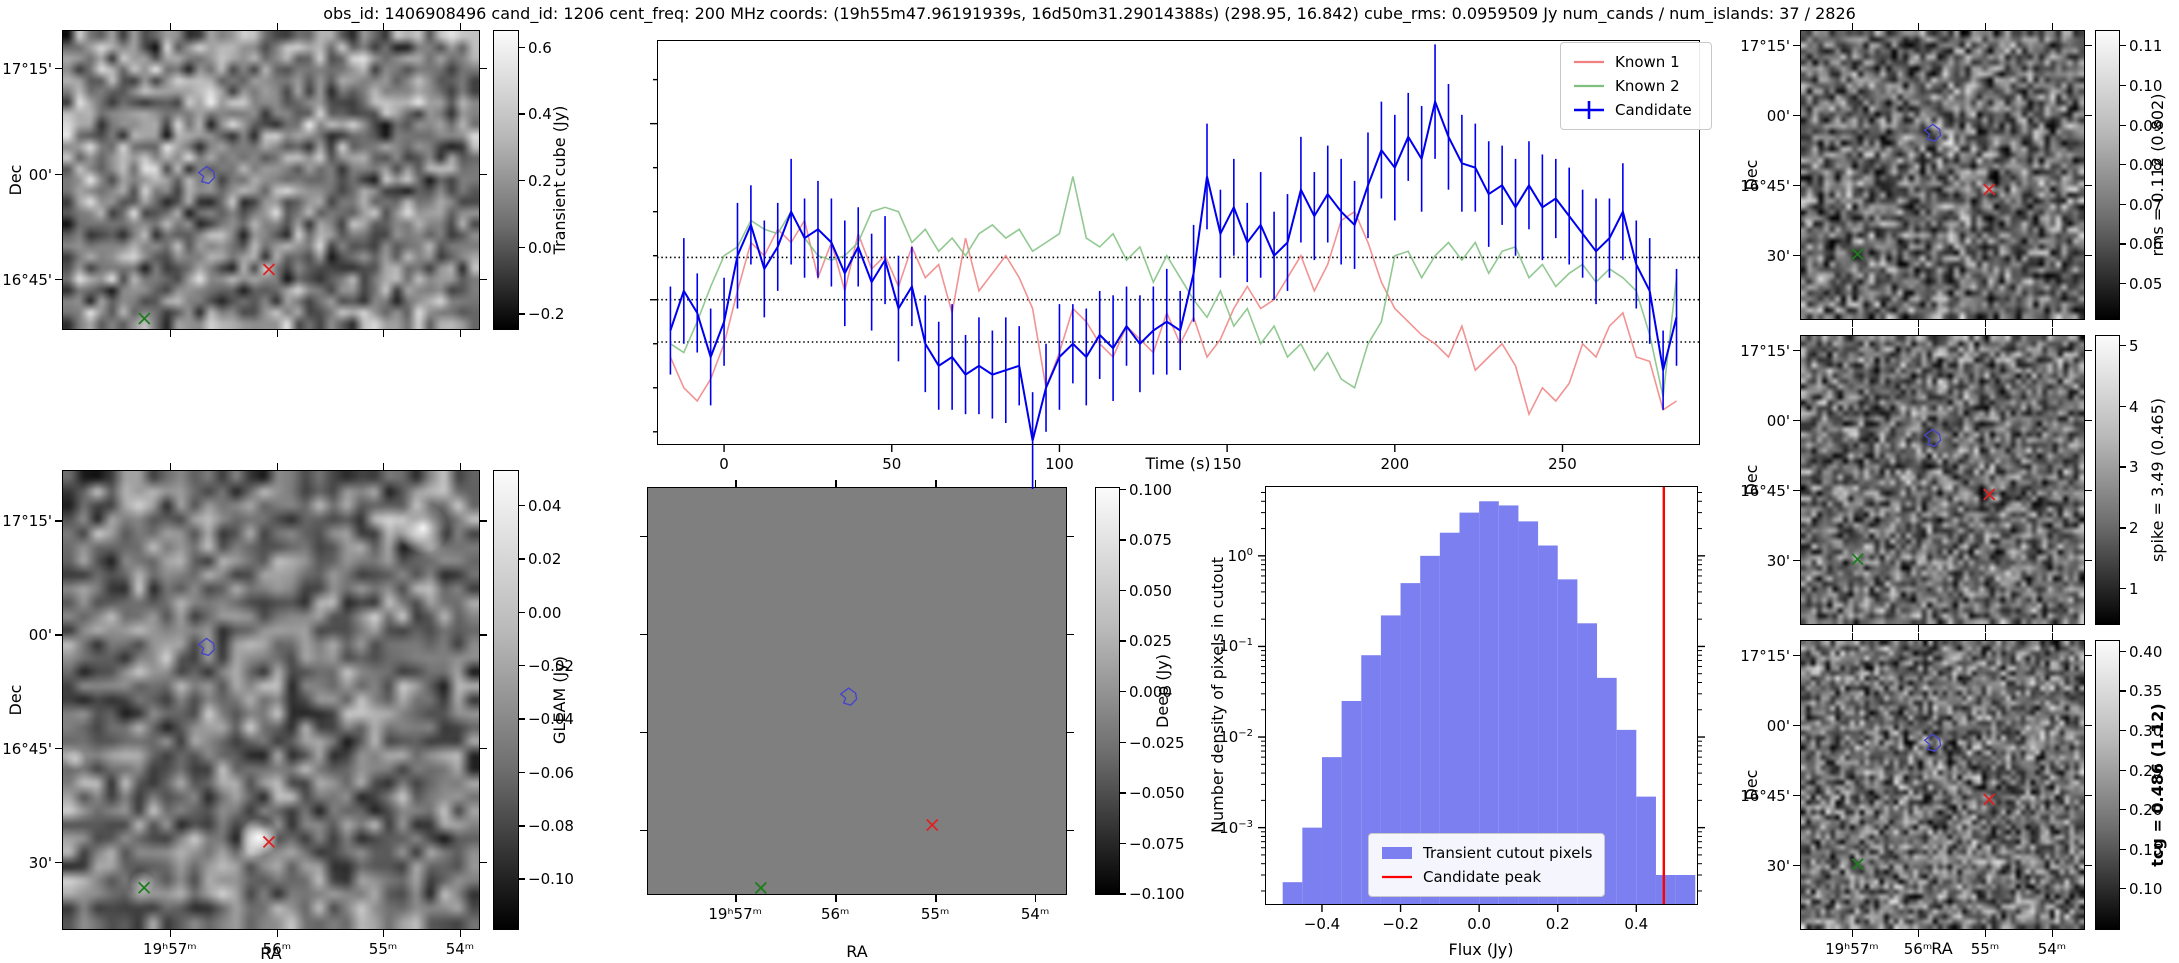  Describe the element at coordinates (540, 47) in the screenshot. I see `colorbar-tick-label: 0.6` at that location.